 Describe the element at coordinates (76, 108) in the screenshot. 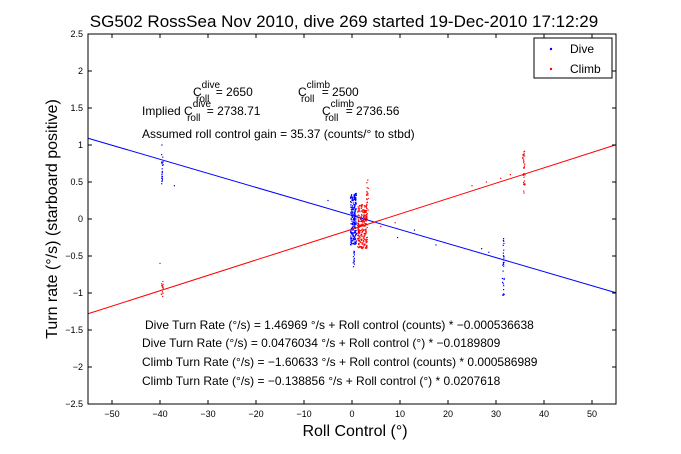

I see `y-tick-label: 1.5` at that location.